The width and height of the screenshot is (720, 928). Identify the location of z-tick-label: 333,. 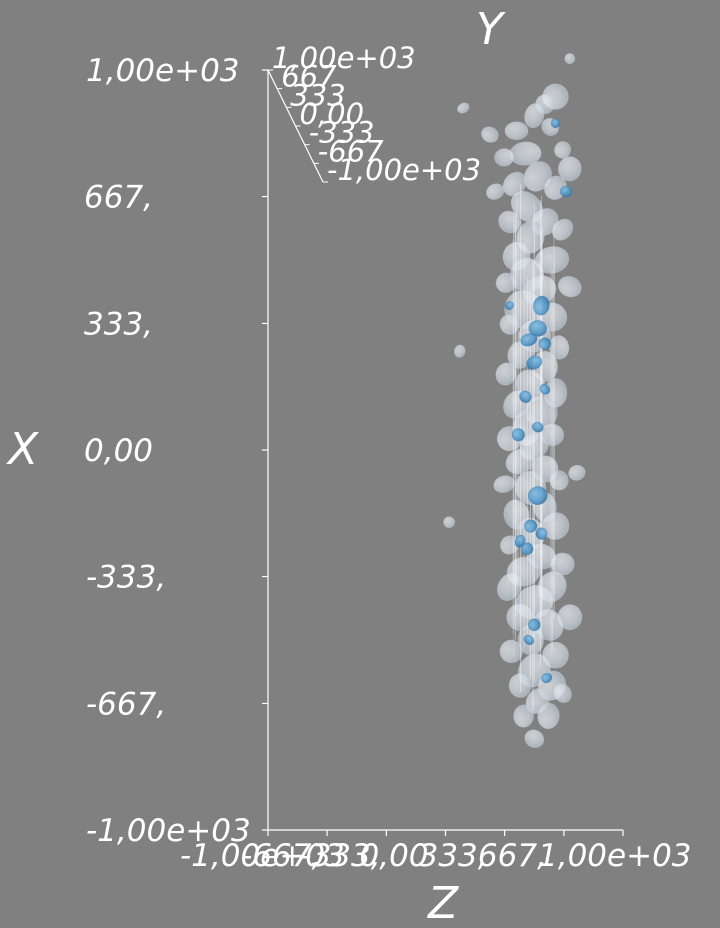
(453, 856).